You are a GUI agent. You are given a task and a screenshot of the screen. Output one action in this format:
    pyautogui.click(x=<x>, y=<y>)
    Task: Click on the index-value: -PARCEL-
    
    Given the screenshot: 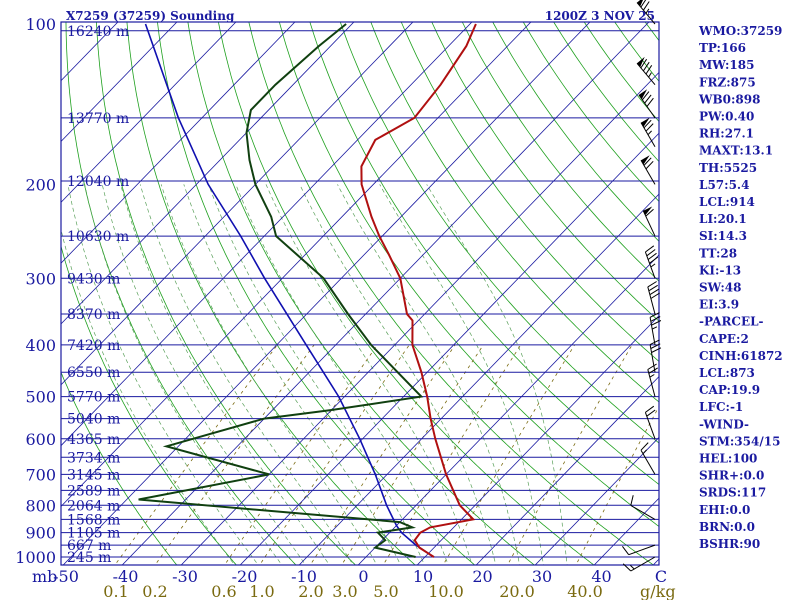 What is the action you would take?
    pyautogui.click(x=731, y=322)
    